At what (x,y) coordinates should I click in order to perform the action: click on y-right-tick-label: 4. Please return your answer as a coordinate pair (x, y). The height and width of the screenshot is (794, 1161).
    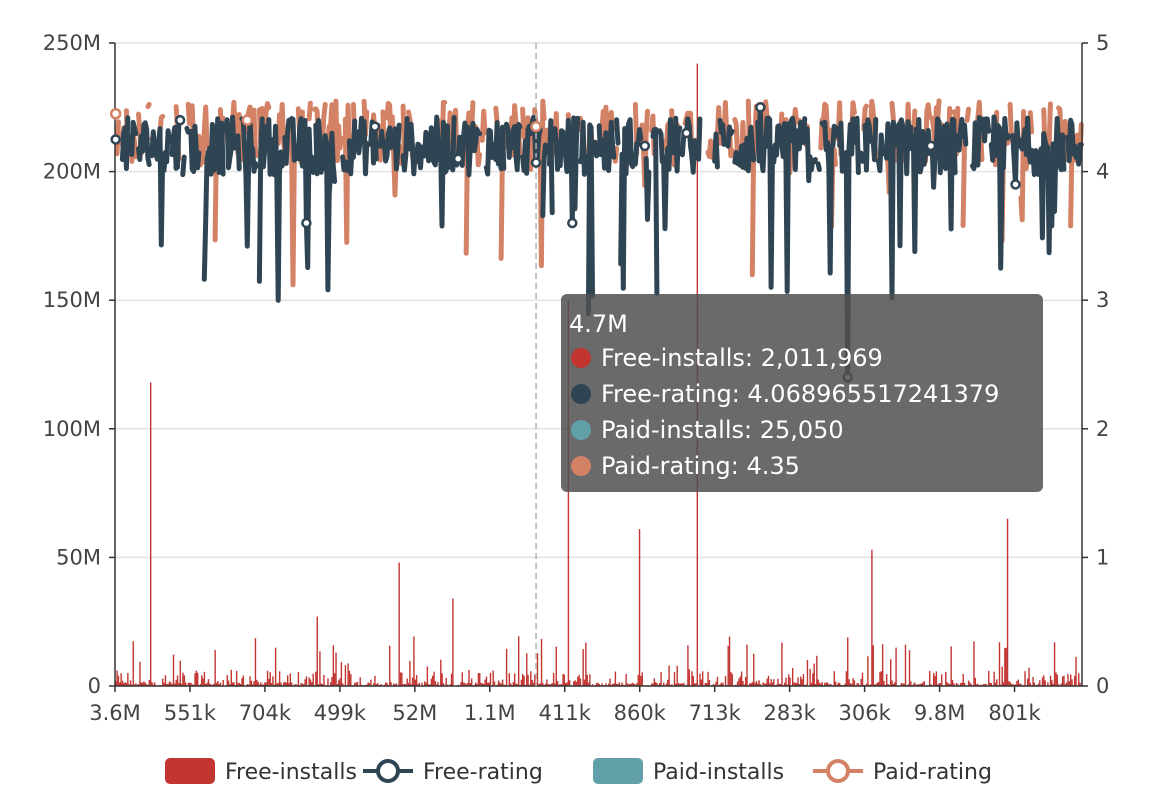
    Looking at the image, I should click on (1102, 172).